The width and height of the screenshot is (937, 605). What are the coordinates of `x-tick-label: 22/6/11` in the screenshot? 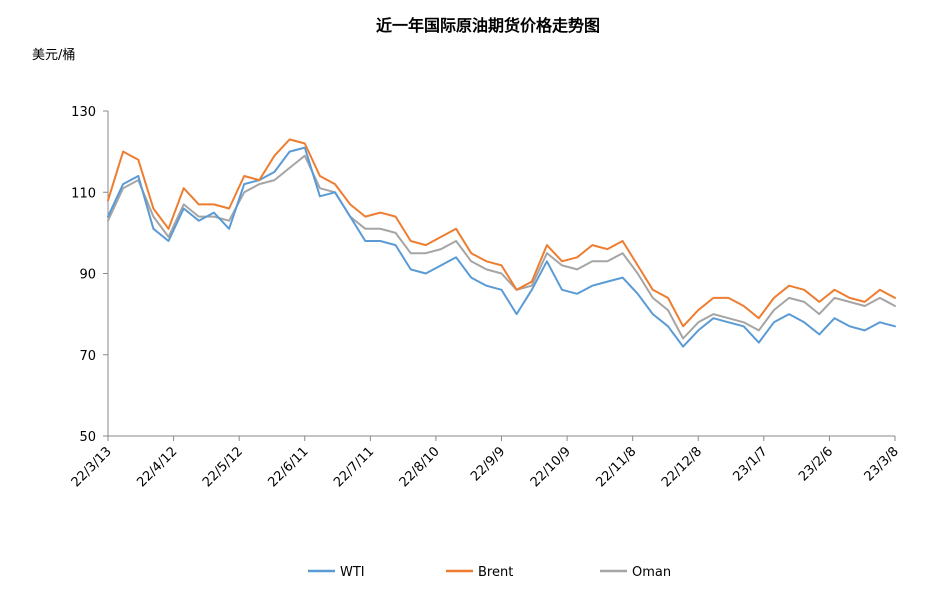 It's located at (289, 467).